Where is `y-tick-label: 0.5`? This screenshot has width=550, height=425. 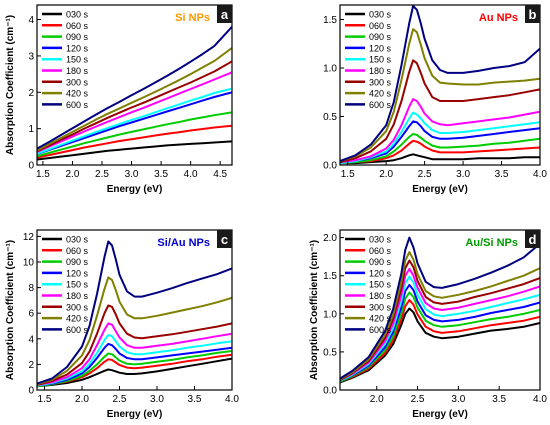
y-tick-label: 0.5 is located at coordinates (330, 352).